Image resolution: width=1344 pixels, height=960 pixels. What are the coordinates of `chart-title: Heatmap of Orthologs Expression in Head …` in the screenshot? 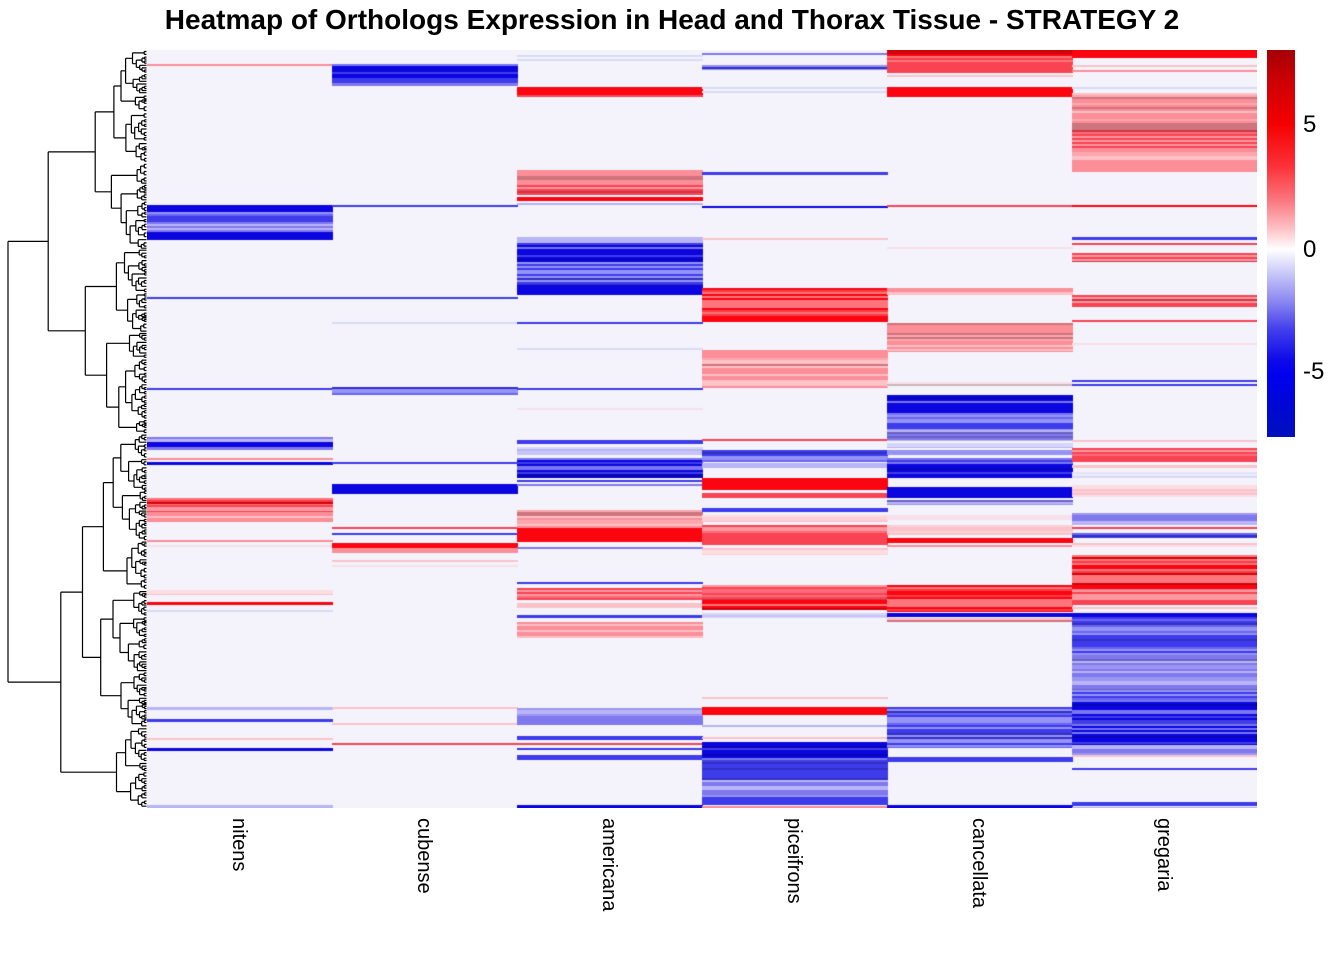 It's located at (672, 19).